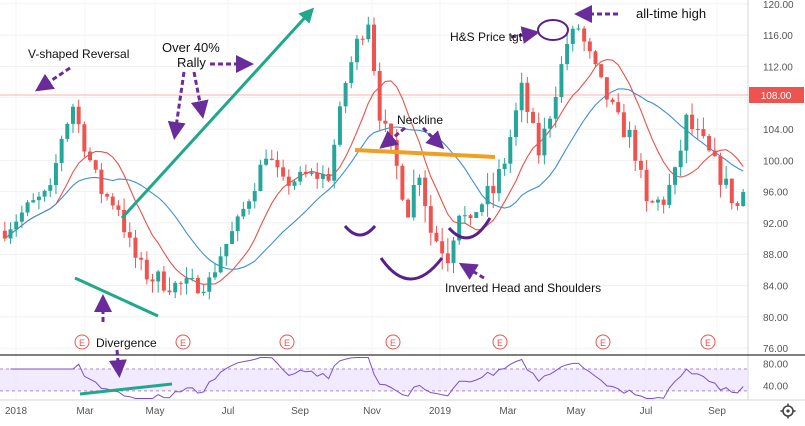 The image size is (805, 426). Describe the element at coordinates (486, 37) in the screenshot. I see `price-target-label: H&S Price tgt` at that location.